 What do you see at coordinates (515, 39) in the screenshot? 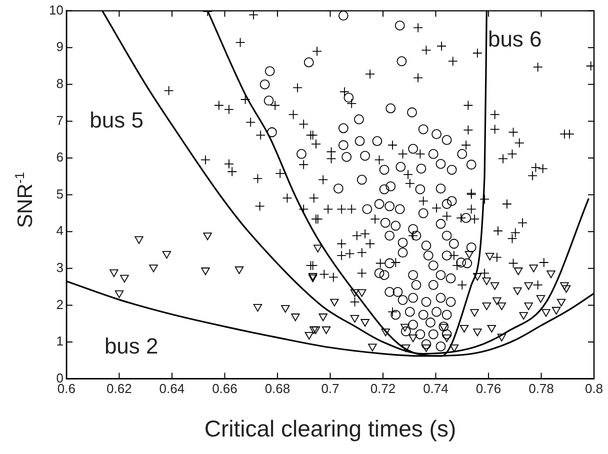
I see `annotation: bus 6` at bounding box center [515, 39].